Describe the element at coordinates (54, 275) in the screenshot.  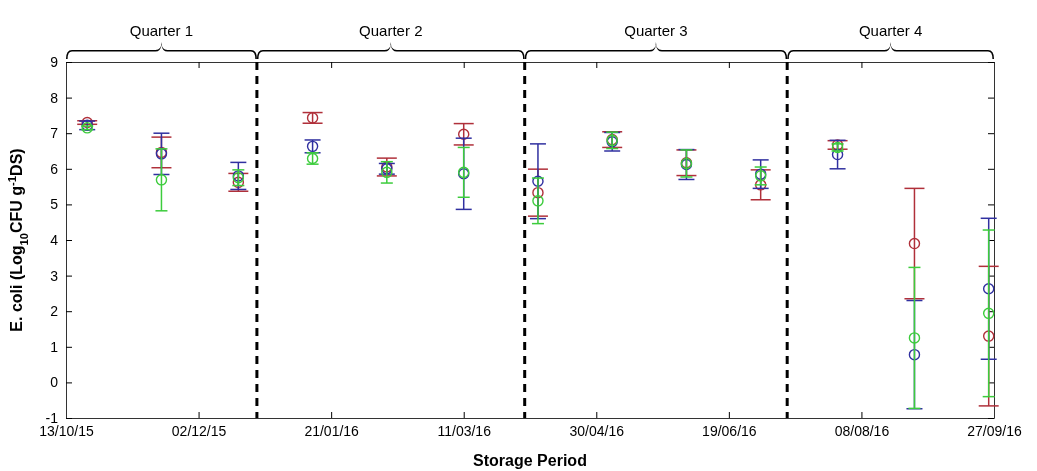
I see `y-tick-label: 3` at that location.